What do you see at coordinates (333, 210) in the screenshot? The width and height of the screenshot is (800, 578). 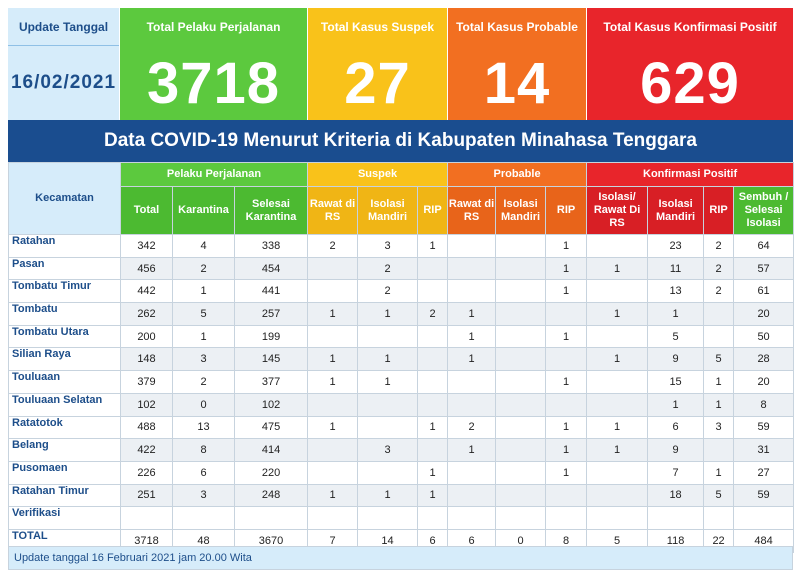 I see `column-header: Rawat di RS` at bounding box center [333, 210].